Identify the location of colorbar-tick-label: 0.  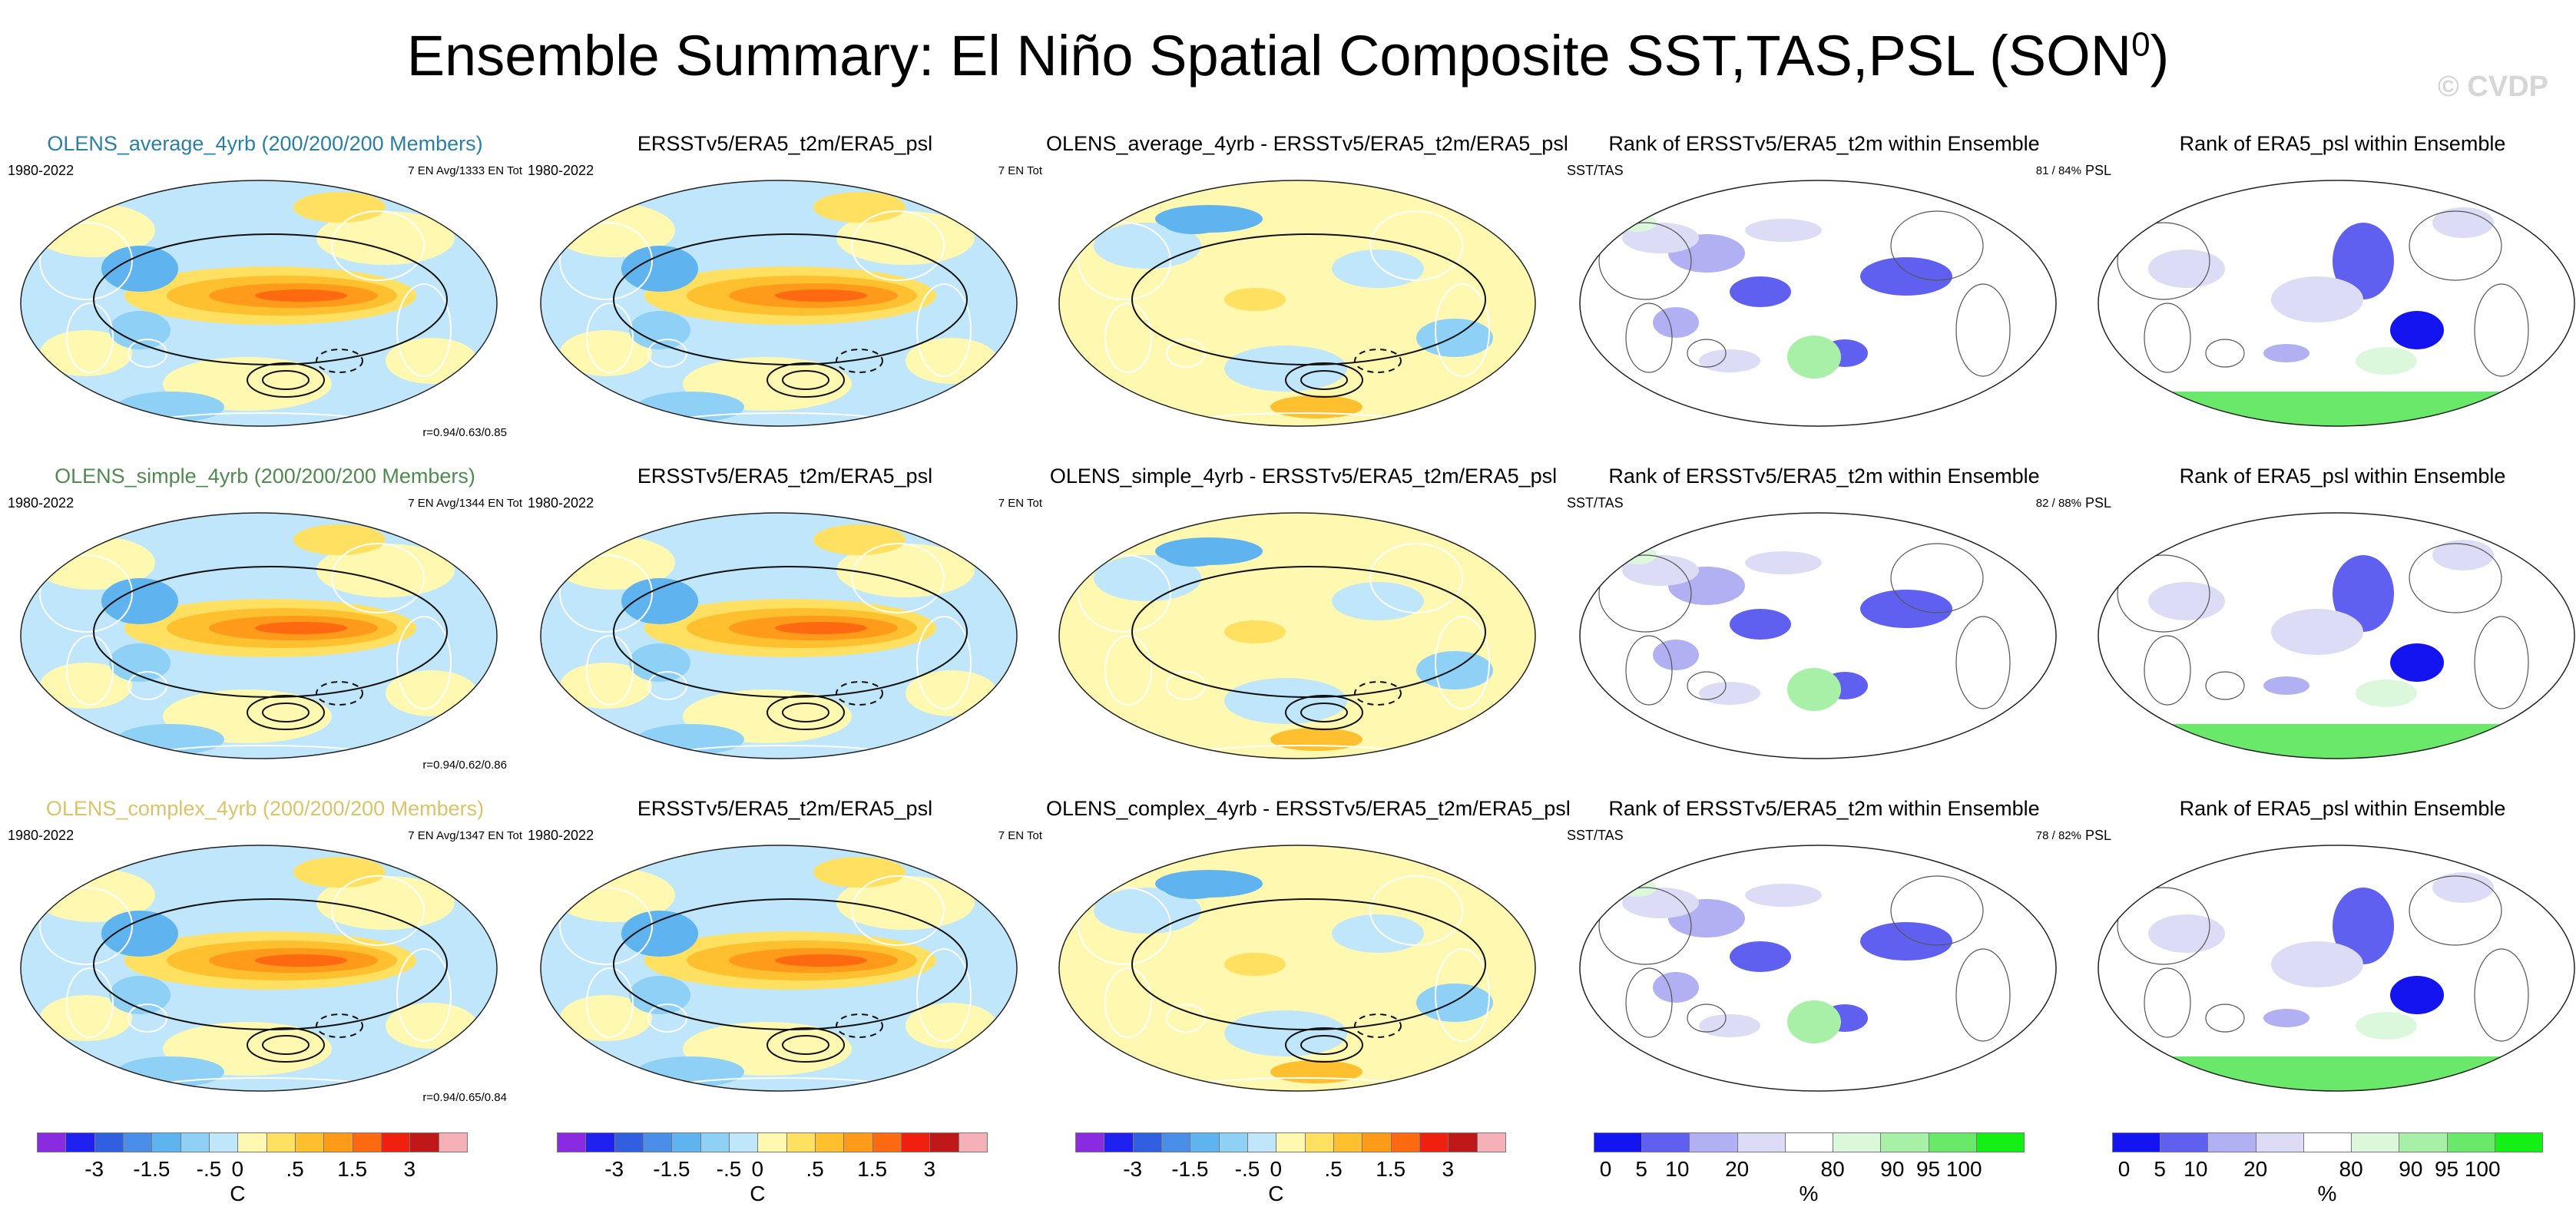
(1605, 1169).